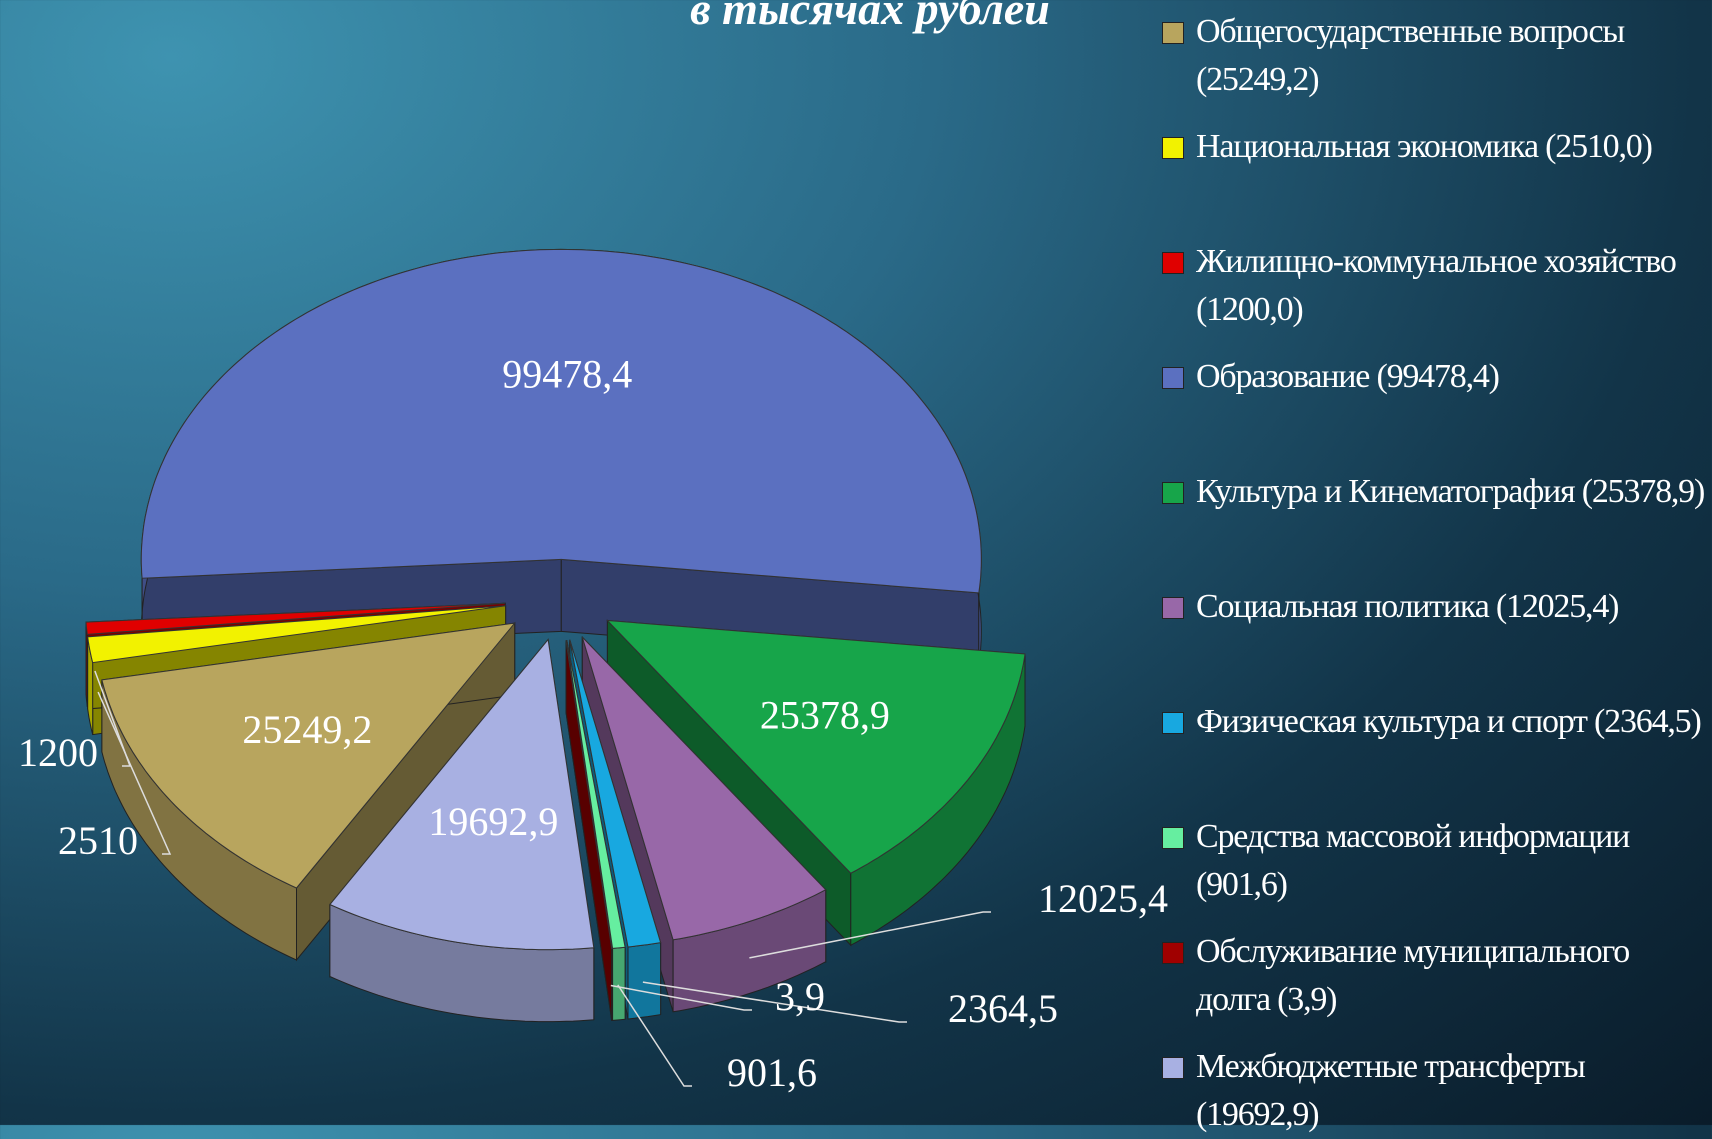 Image resolution: width=1712 pixels, height=1139 pixels. I want to click on legend-item: Обслуживание муниципального долга (3,9), so click(1432, 976).